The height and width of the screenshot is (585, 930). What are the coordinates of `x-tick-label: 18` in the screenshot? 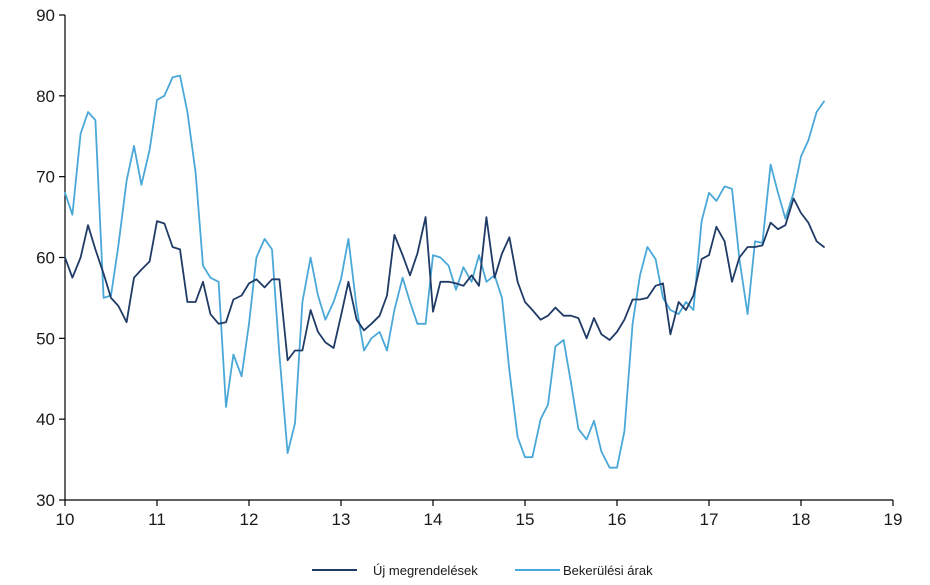 It's located at (801, 519).